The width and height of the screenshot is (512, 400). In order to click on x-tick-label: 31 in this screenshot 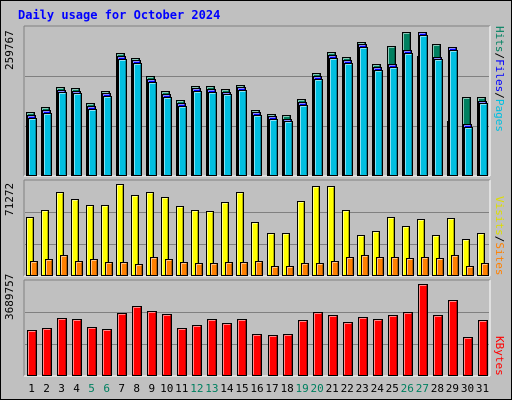, I will do `click(482, 388)`.